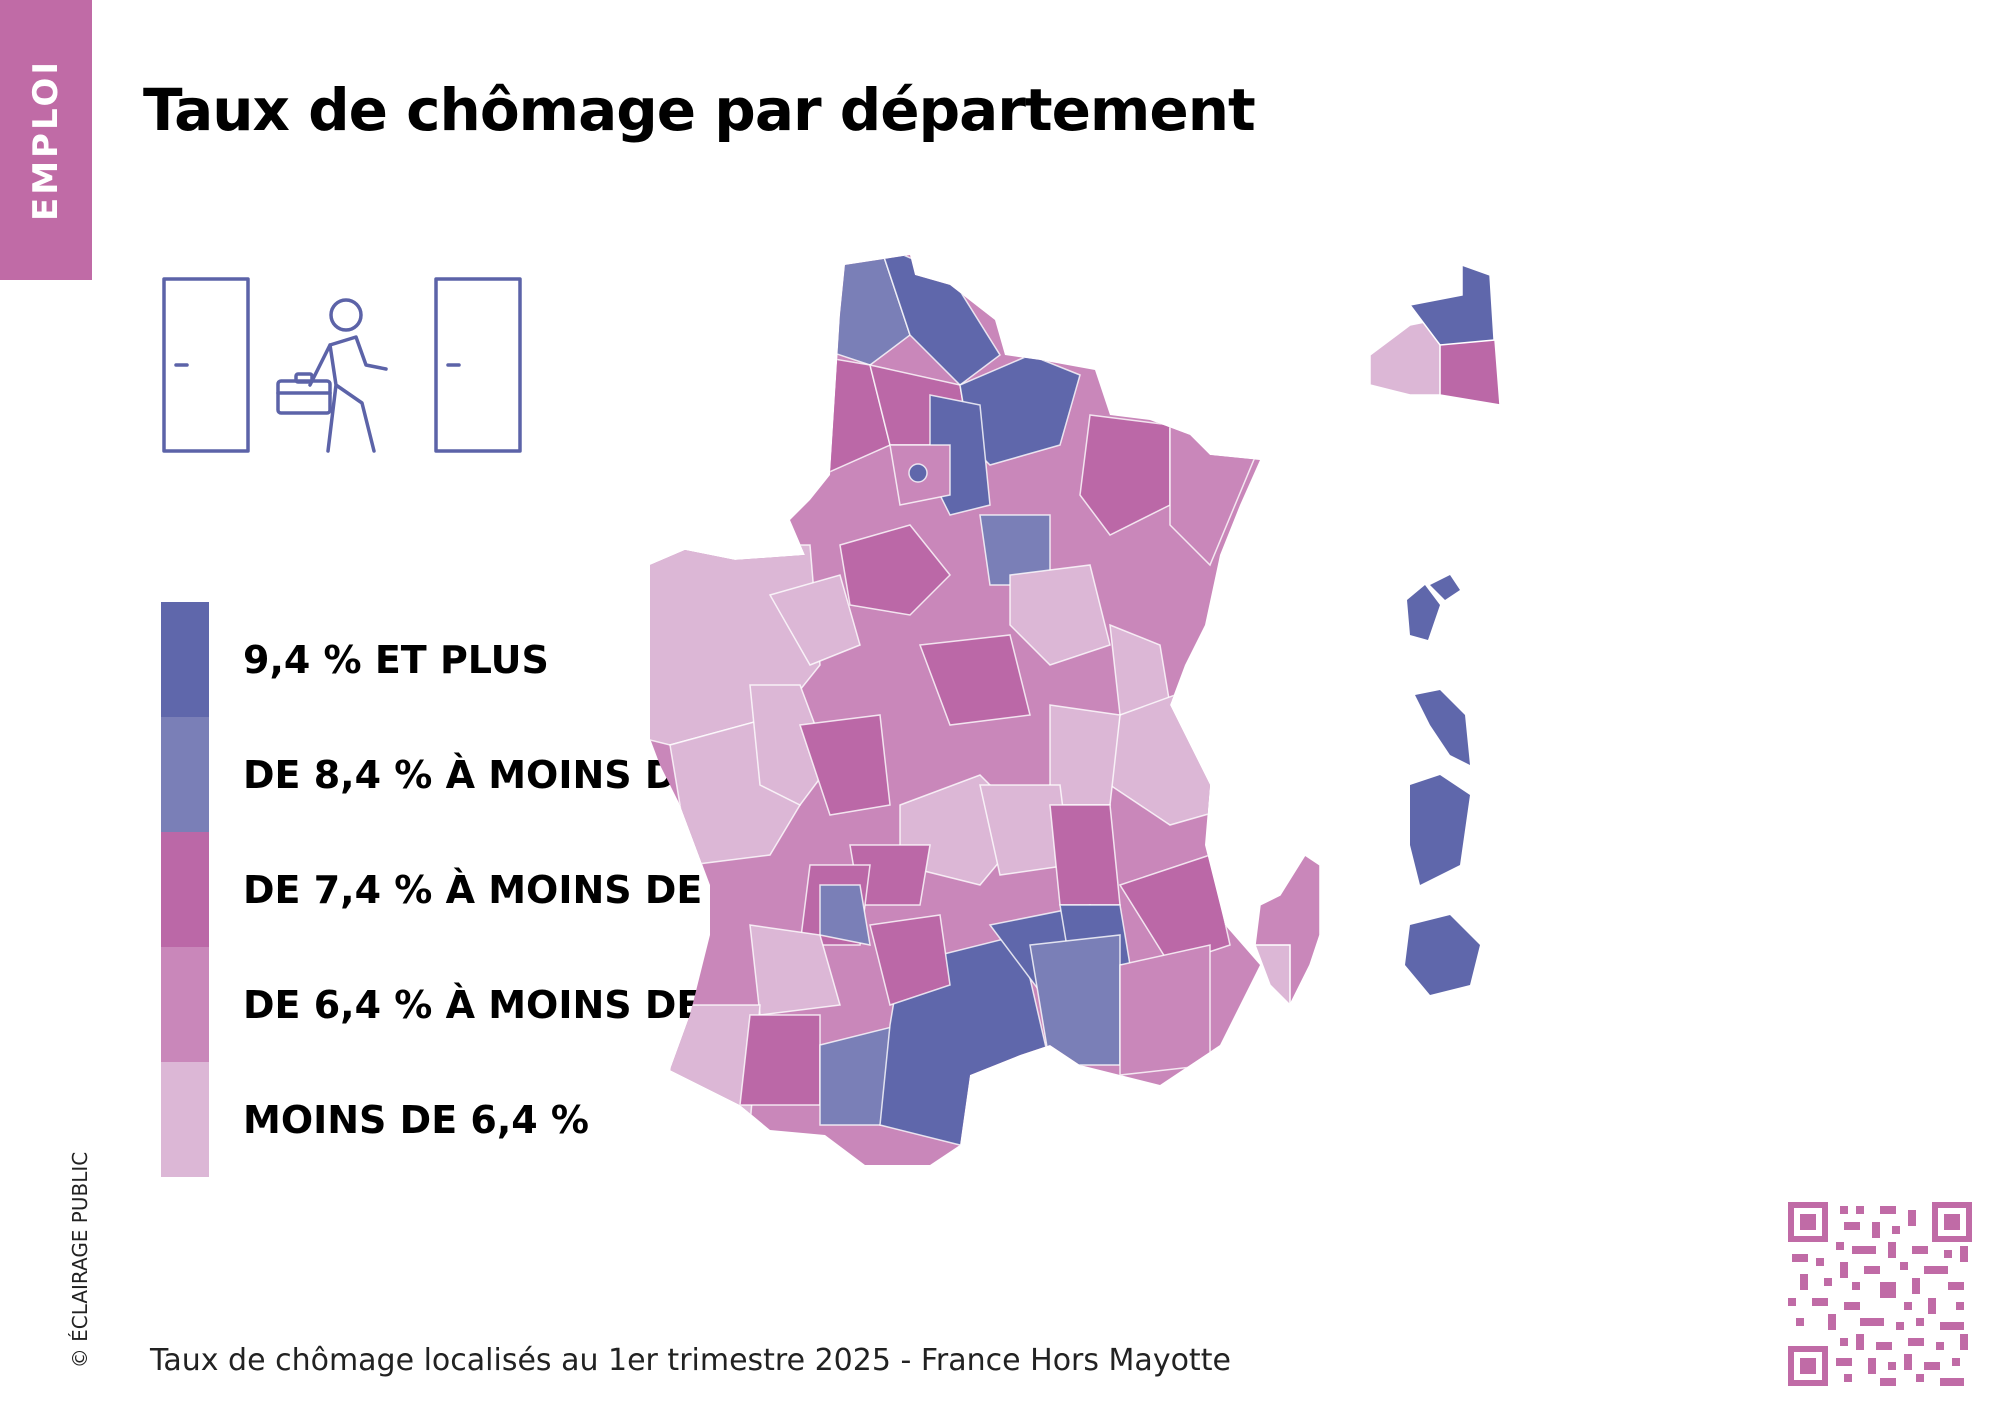 The image size is (2000, 1418). What do you see at coordinates (1880, 1294) in the screenshot?
I see `qr-code-icon` at bounding box center [1880, 1294].